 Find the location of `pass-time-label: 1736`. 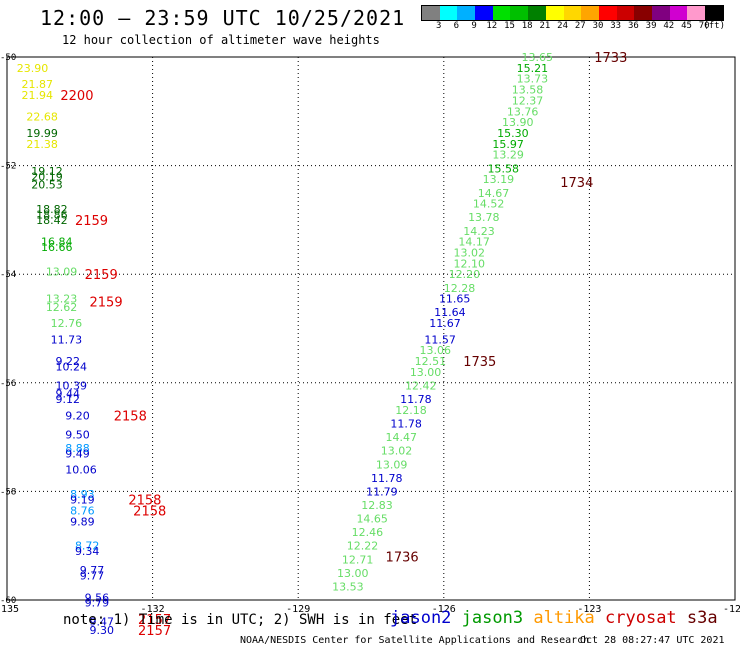

pass-time-label: 1736 is located at coordinates (402, 558).